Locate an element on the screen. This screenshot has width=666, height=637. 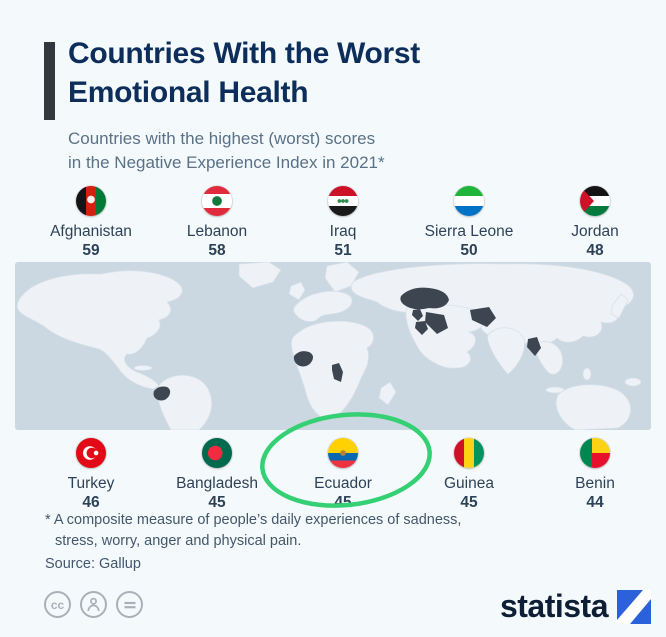
map-highlight-benin is located at coordinates (337, 372).